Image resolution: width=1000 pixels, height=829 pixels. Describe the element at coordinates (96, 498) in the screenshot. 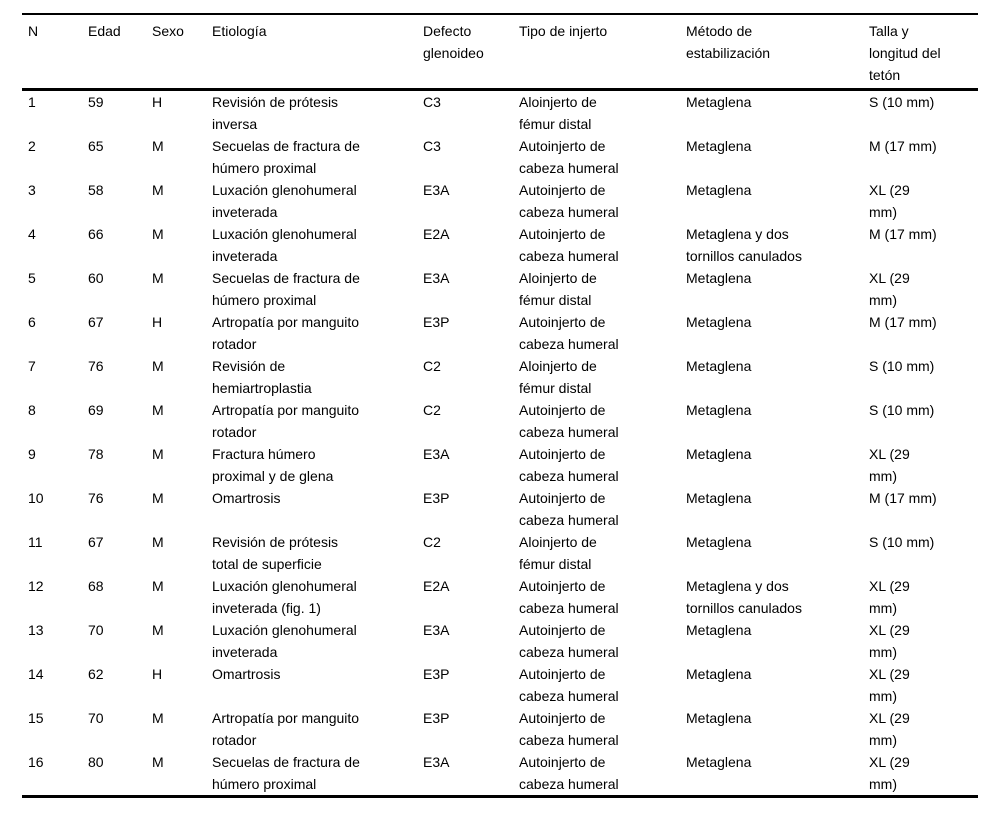

I see `cell-edad: 76` at that location.